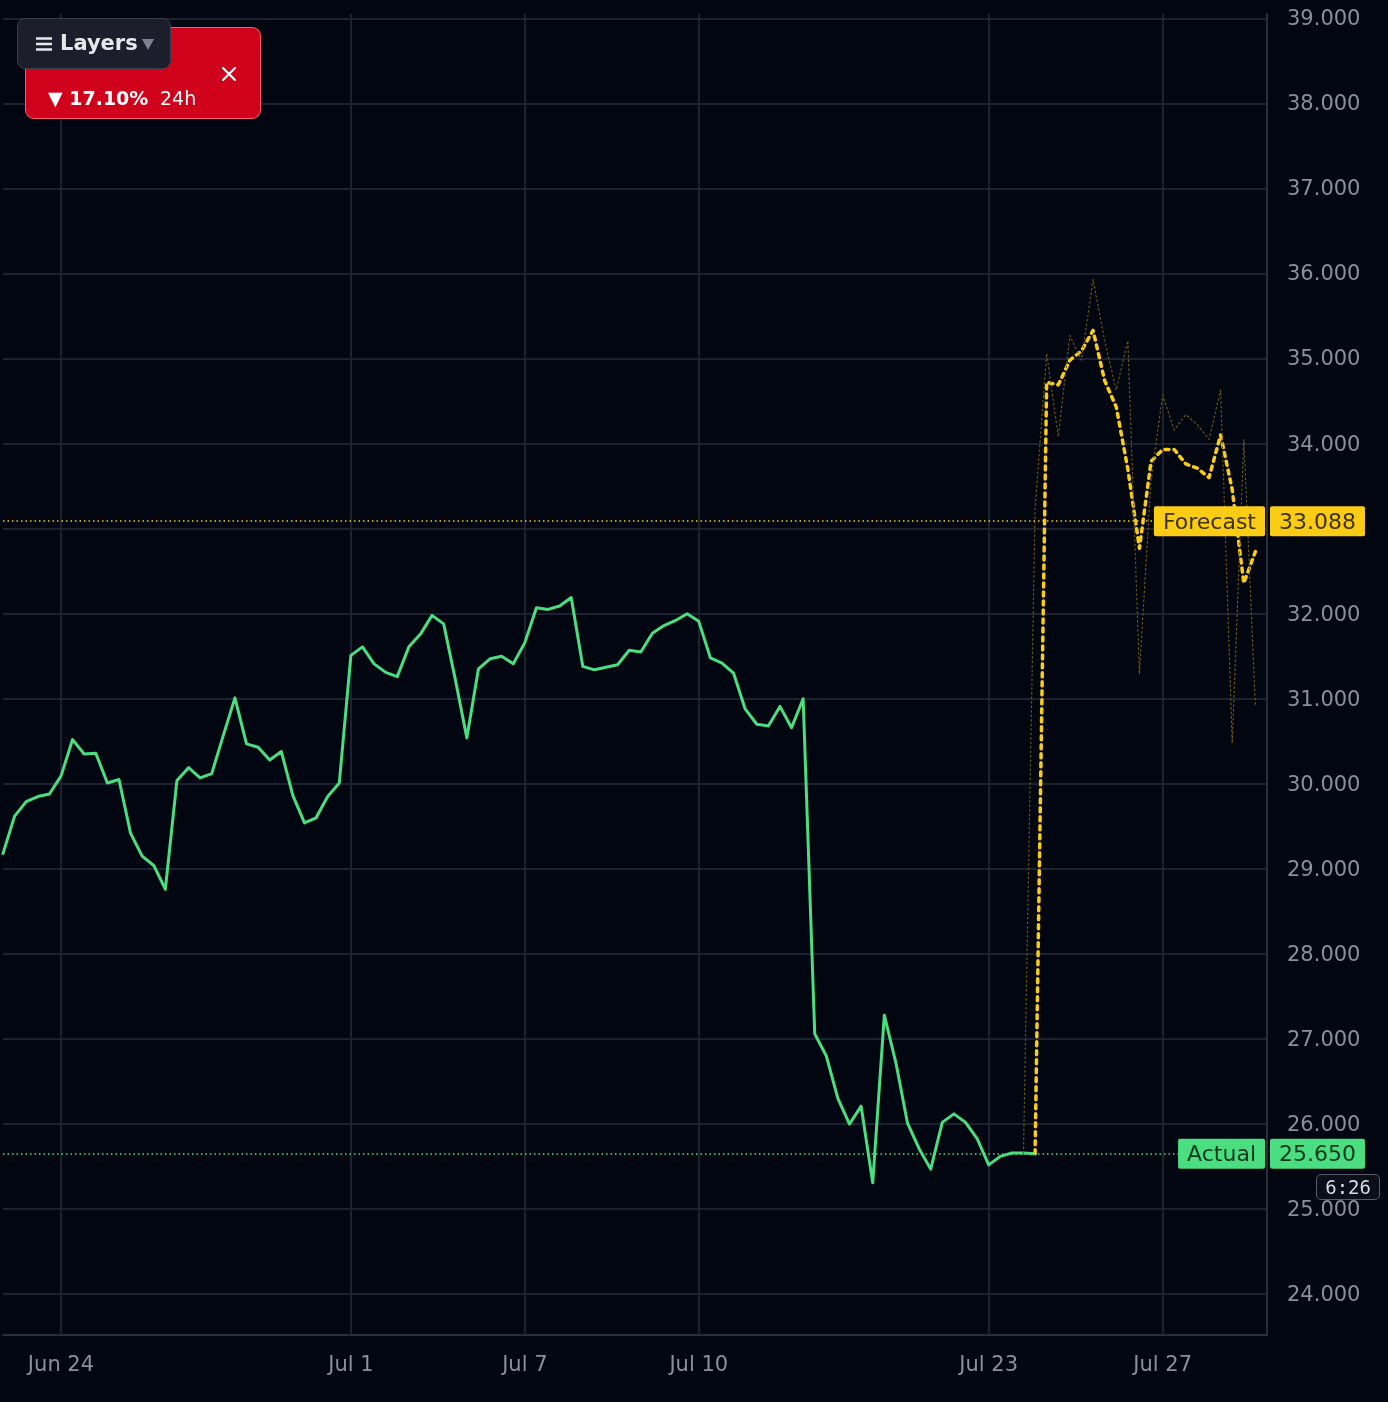 The height and width of the screenshot is (1402, 1388). I want to click on text: 33.088, so click(1317, 521).